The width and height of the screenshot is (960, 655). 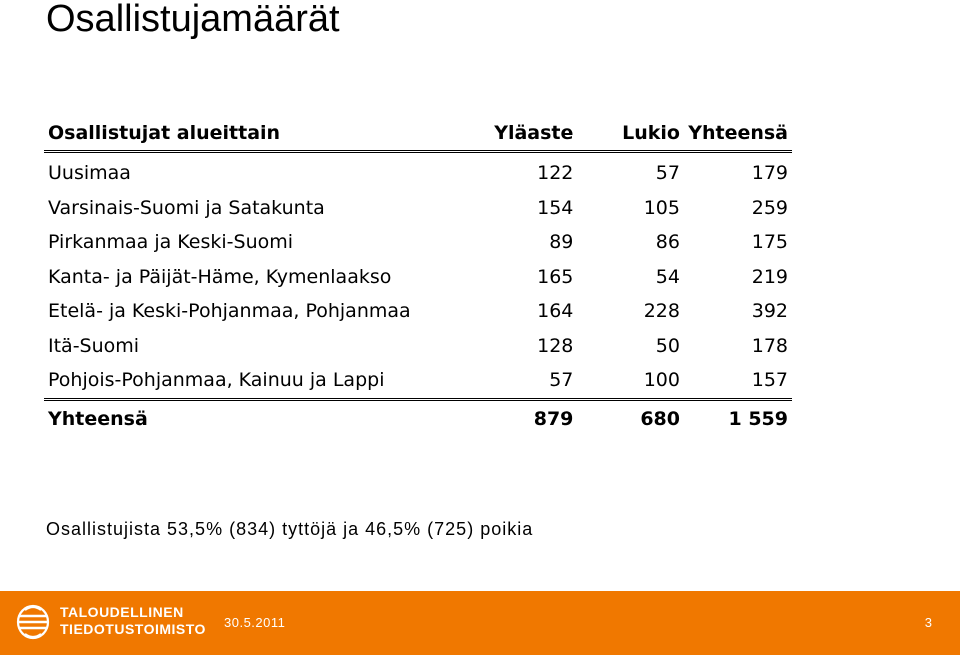 I want to click on ylaaste-count: 89, so click(x=561, y=242).